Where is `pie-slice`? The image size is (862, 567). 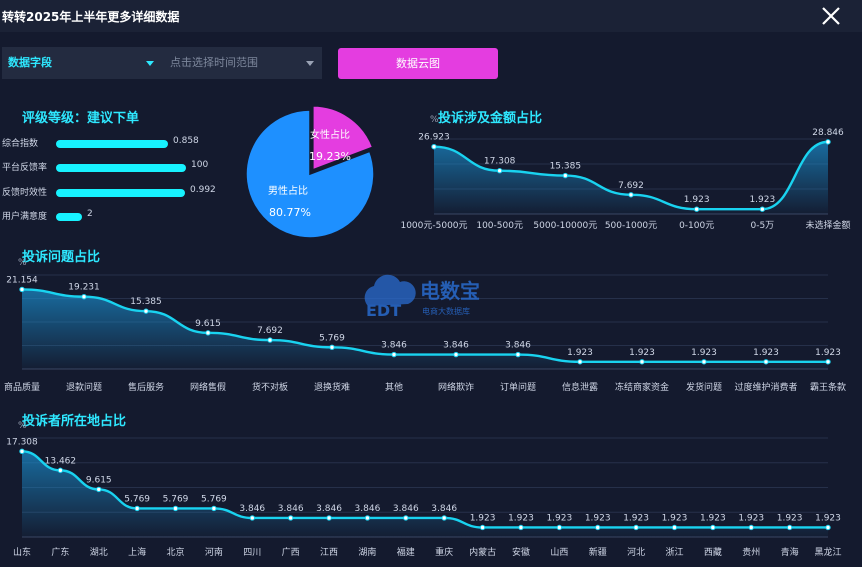
pie-slice is located at coordinates (310, 174).